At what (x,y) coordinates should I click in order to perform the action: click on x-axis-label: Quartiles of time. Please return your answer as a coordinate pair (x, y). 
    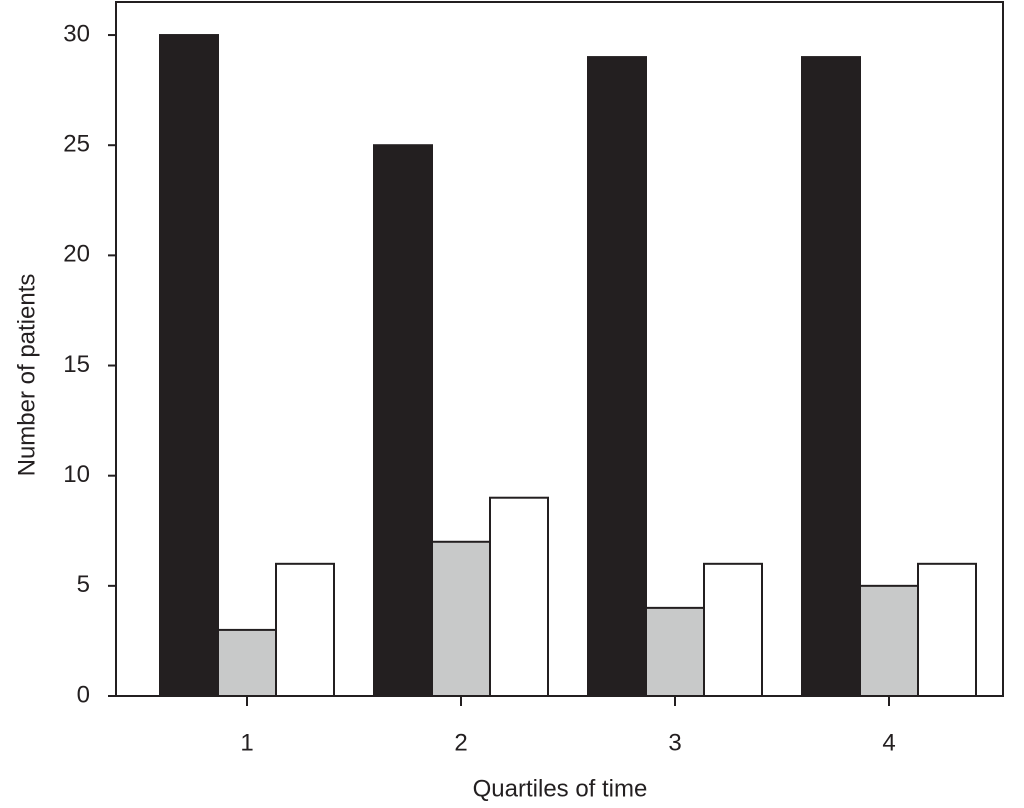
    Looking at the image, I should click on (560, 788).